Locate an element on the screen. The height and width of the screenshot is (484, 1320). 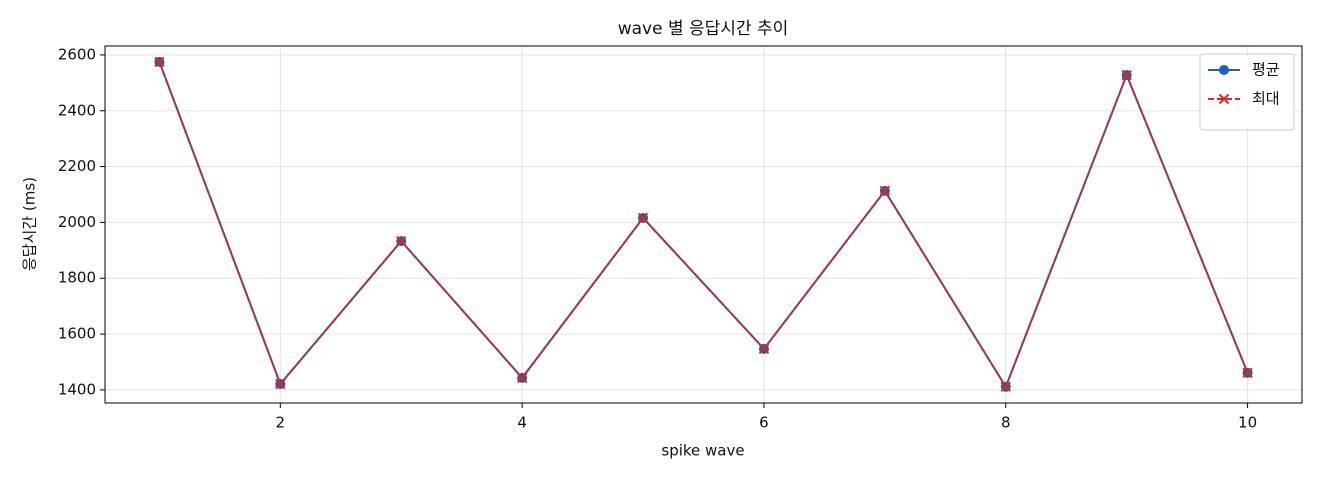
y-axis-label: 응답시간 (ms) is located at coordinates (30, 224).